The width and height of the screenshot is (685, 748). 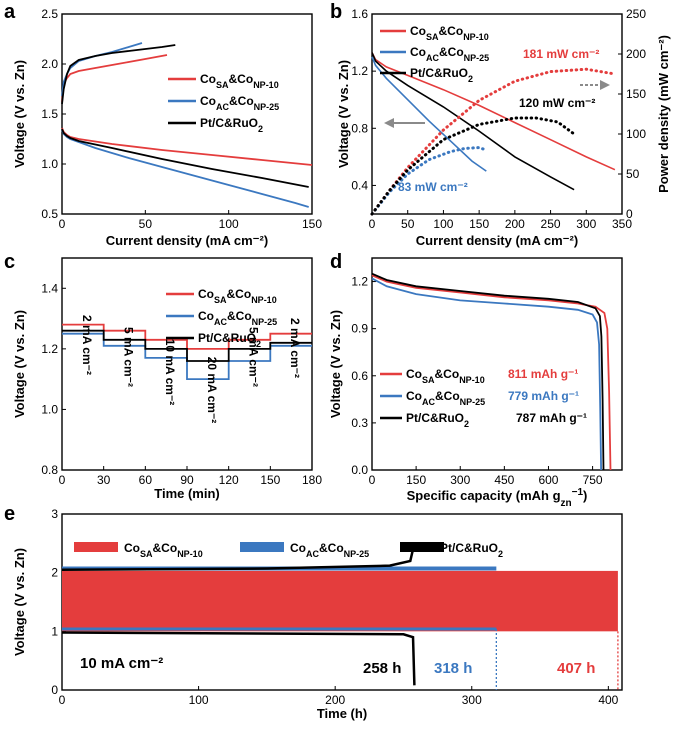 What do you see at coordinates (551, 224) in the screenshot?
I see `x-tick-label: 250` at bounding box center [551, 224].